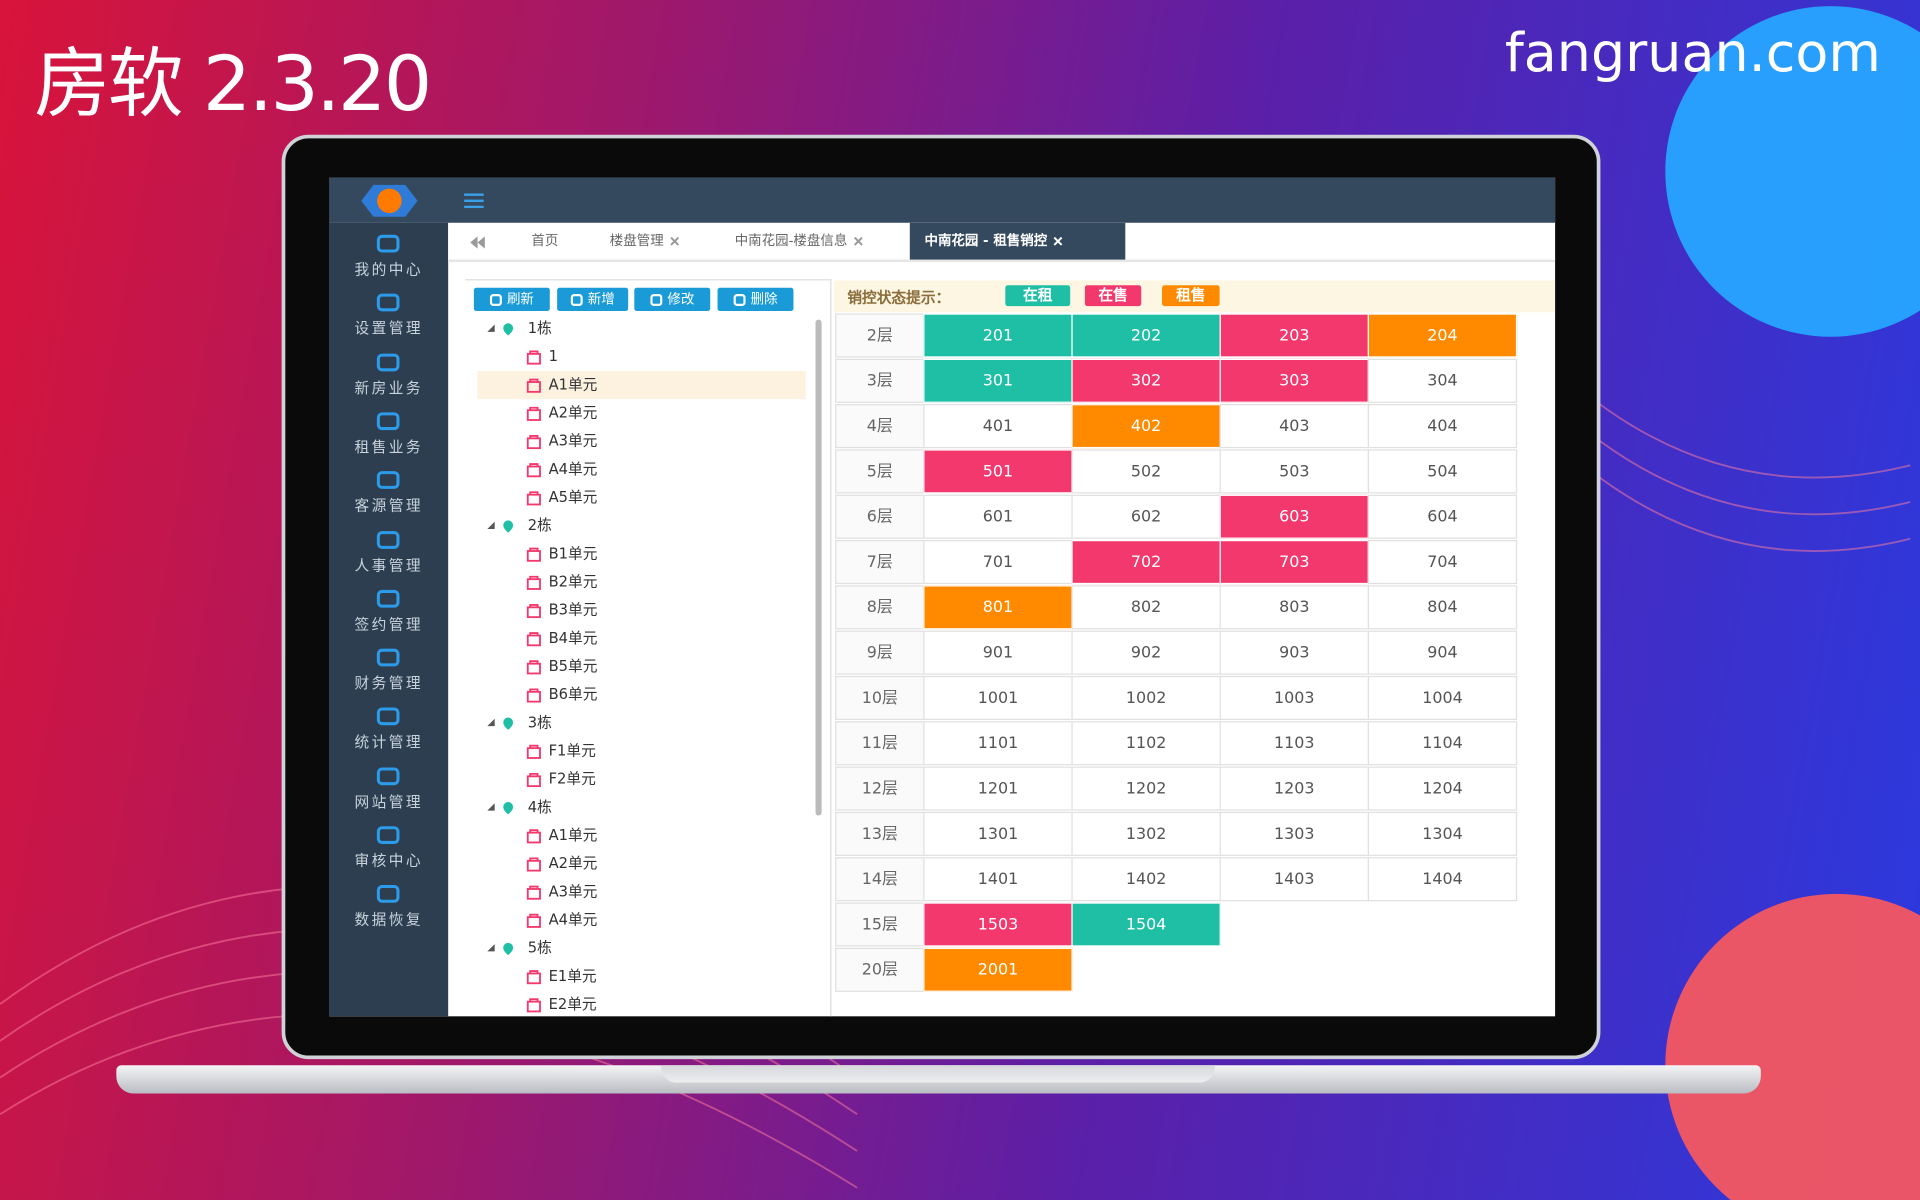  I want to click on room-cell: 1102, so click(1146, 743).